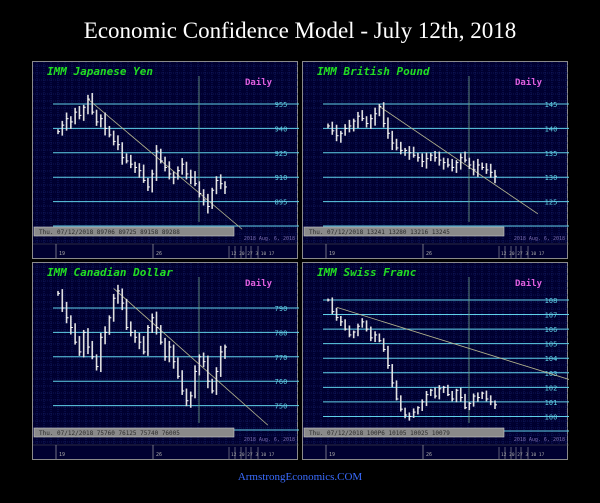 The width and height of the screenshot is (600, 503). What do you see at coordinates (281, 382) in the screenshot?
I see `level-label: 760` at bounding box center [281, 382].